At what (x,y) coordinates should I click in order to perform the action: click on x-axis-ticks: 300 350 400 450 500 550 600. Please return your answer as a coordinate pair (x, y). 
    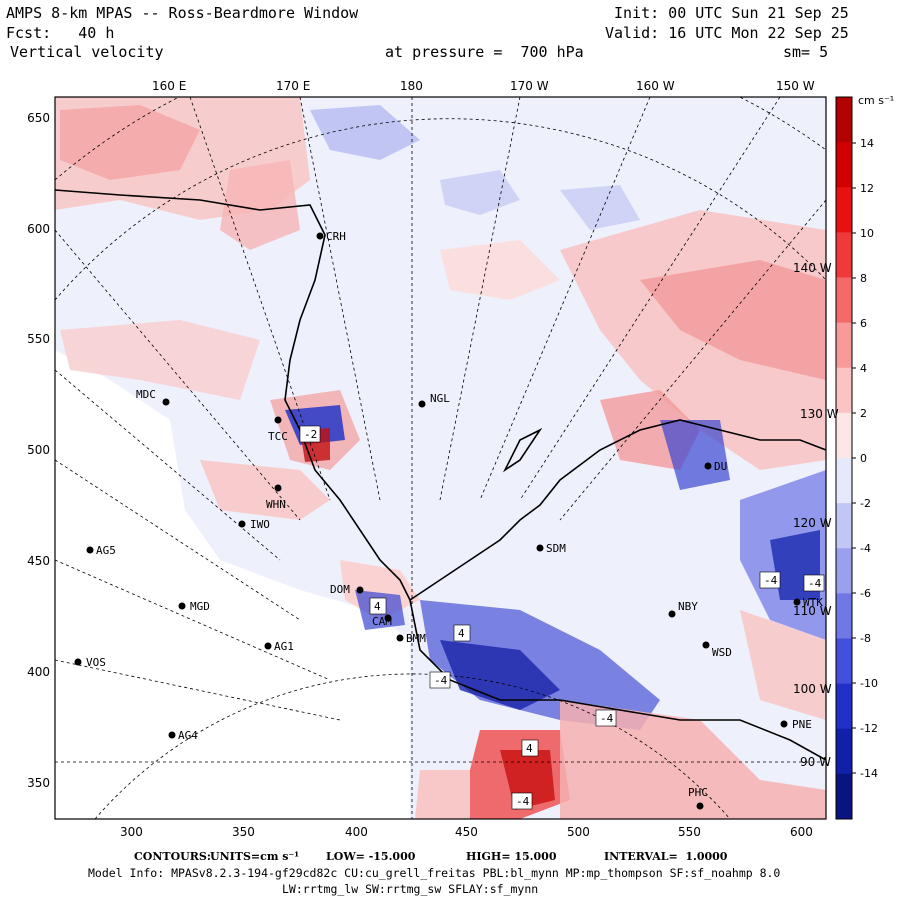
    Looking at the image, I should click on (466, 832).